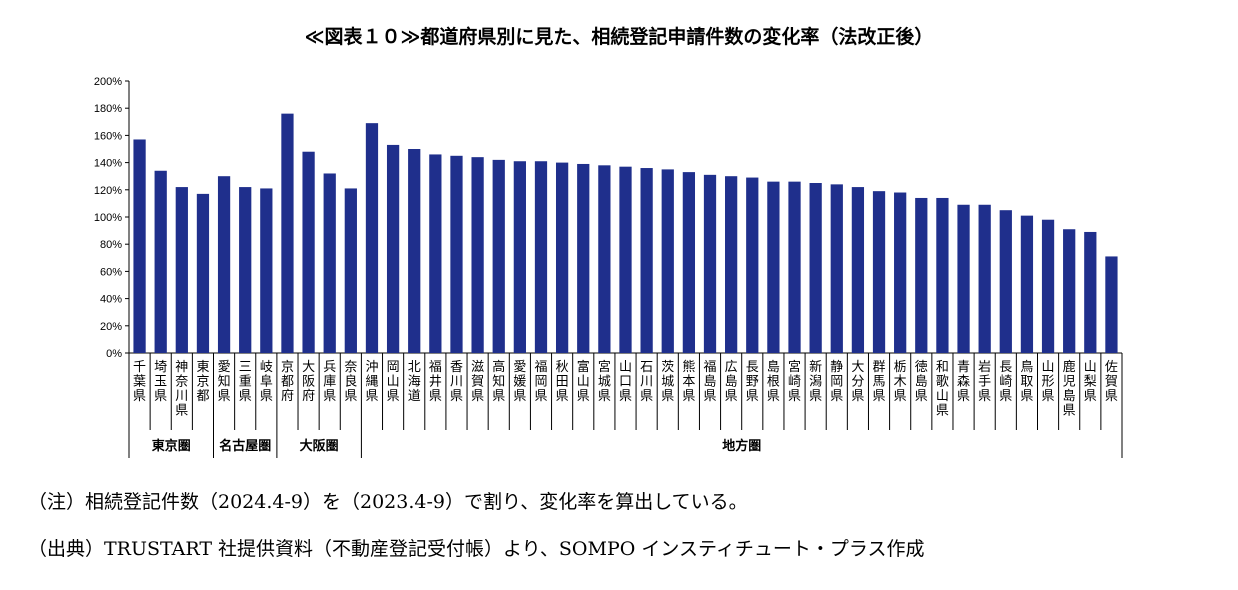 Image resolution: width=1238 pixels, height=590 pixels. I want to click on category-label: 宮城県, so click(604, 381).